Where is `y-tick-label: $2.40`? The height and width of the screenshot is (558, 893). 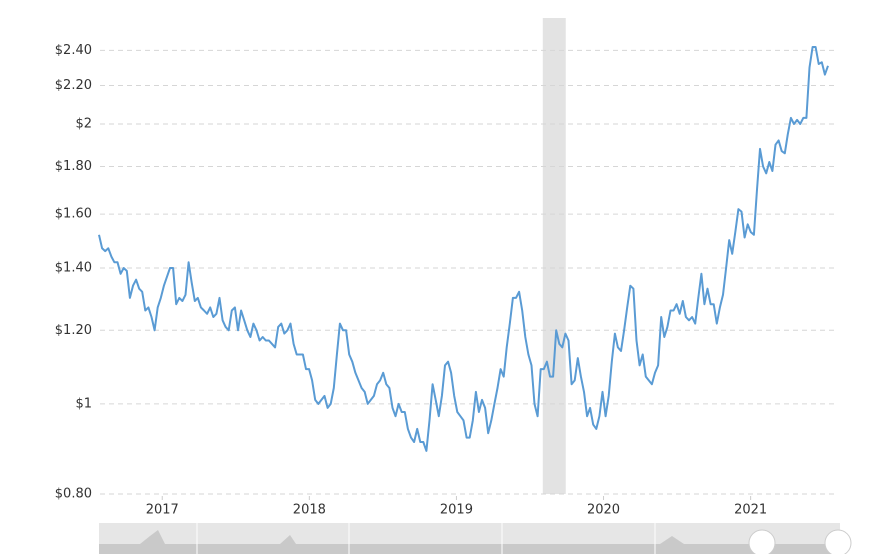 y-tick-label: $2.40 is located at coordinates (73, 50).